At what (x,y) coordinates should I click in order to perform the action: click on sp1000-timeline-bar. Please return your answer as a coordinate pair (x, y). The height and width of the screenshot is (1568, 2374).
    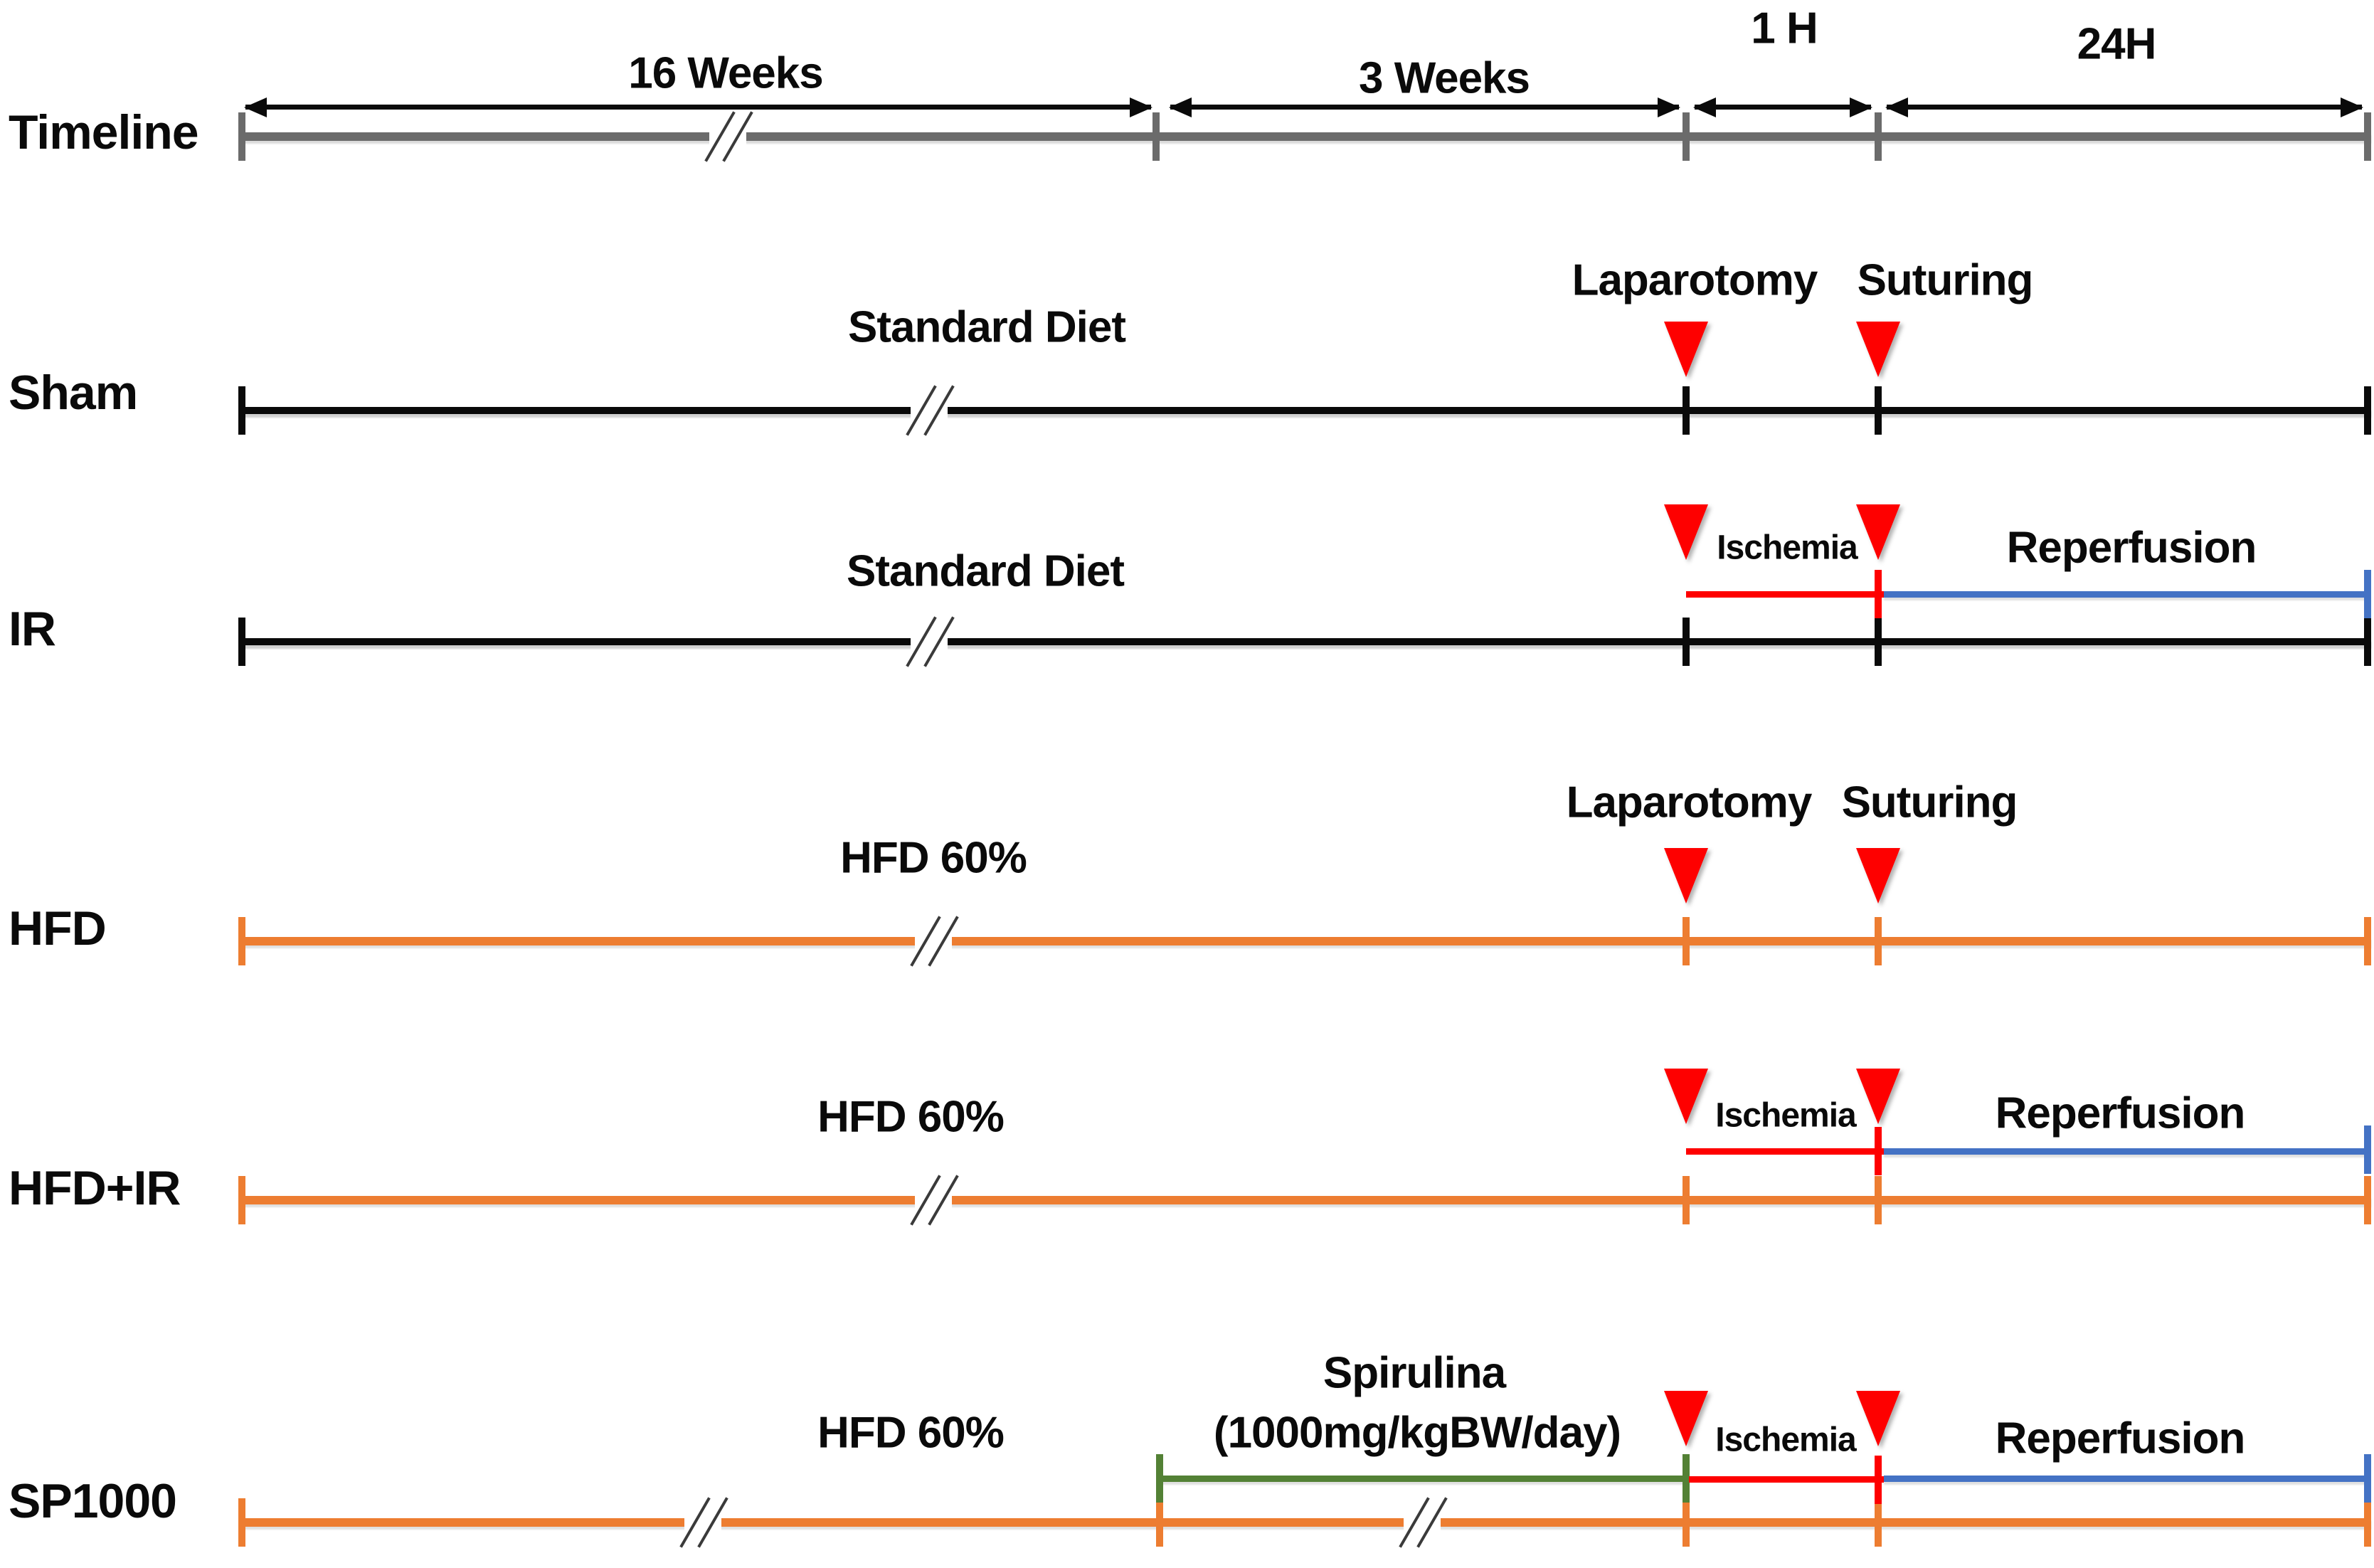
    Looking at the image, I should click on (1305, 1522).